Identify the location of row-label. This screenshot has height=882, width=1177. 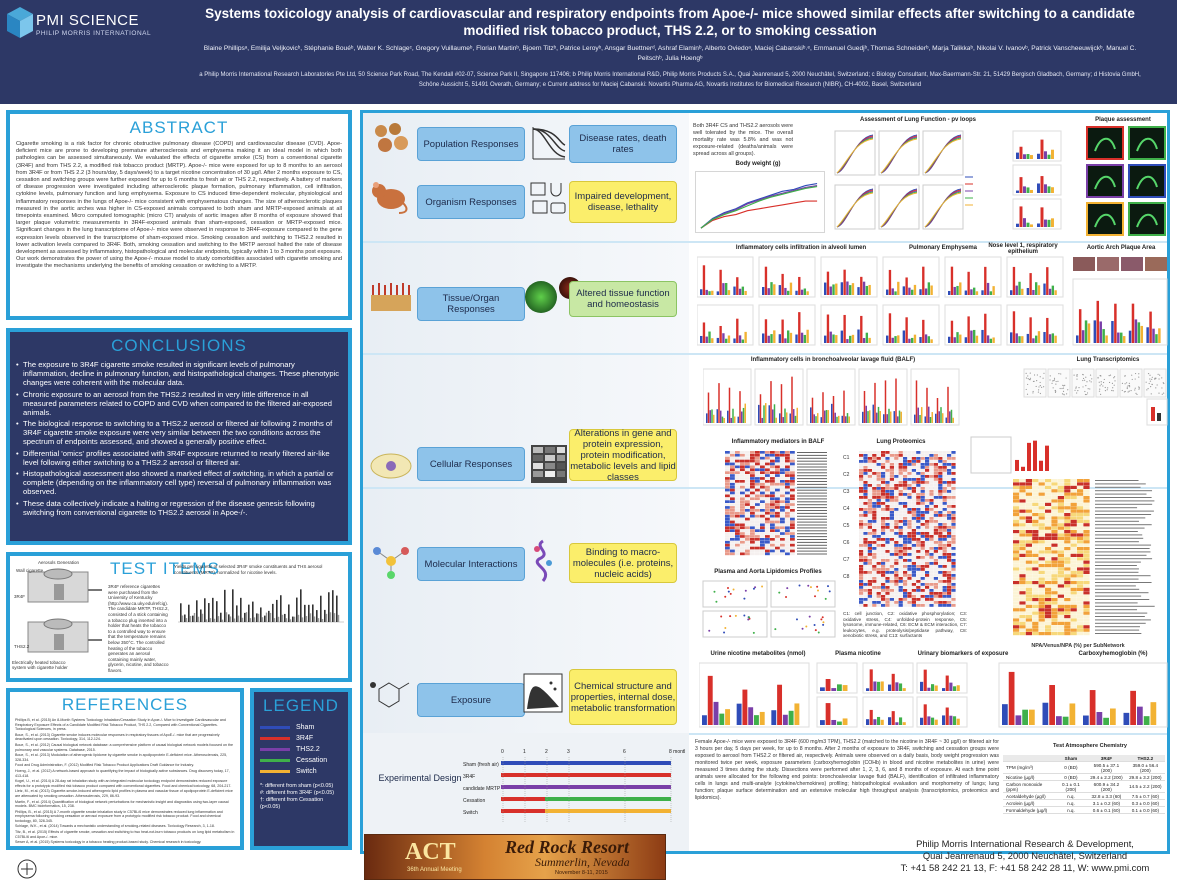
(1120, 528).